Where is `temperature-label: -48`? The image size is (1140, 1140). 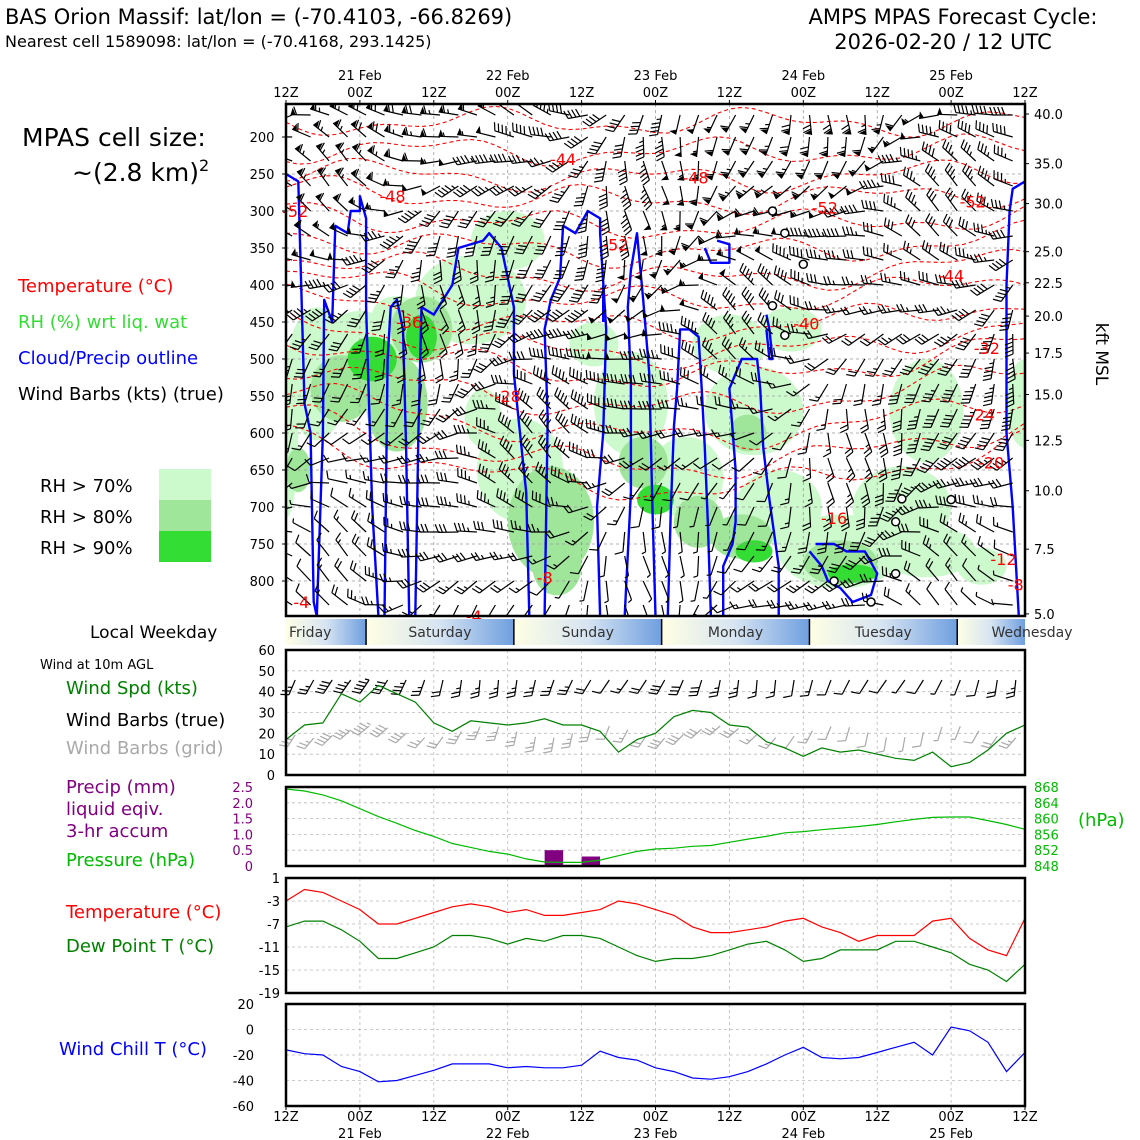
temperature-label: -48 is located at coordinates (392, 196).